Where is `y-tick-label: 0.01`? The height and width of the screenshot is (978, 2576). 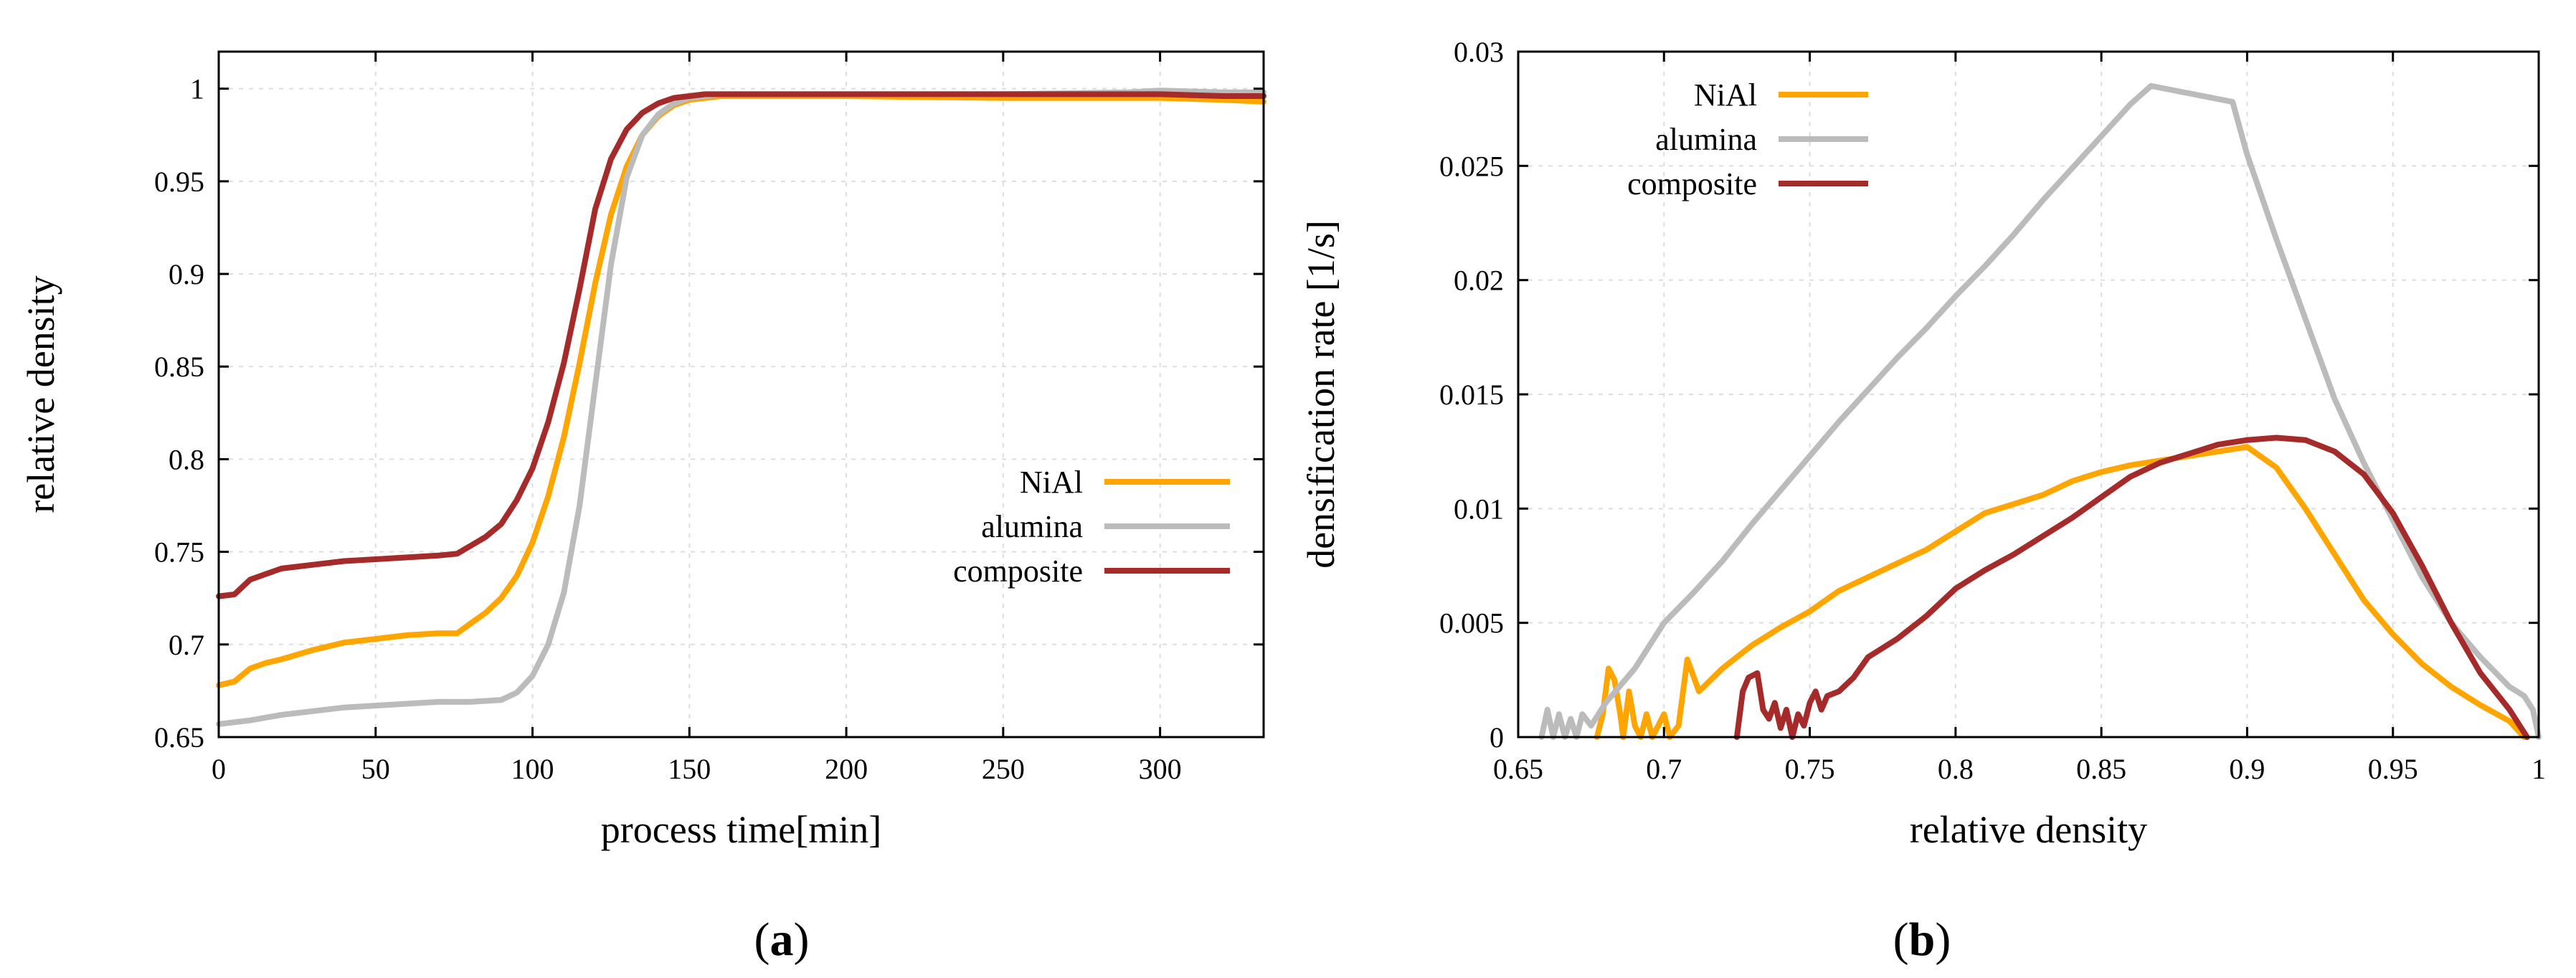 y-tick-label: 0.01 is located at coordinates (1479, 509).